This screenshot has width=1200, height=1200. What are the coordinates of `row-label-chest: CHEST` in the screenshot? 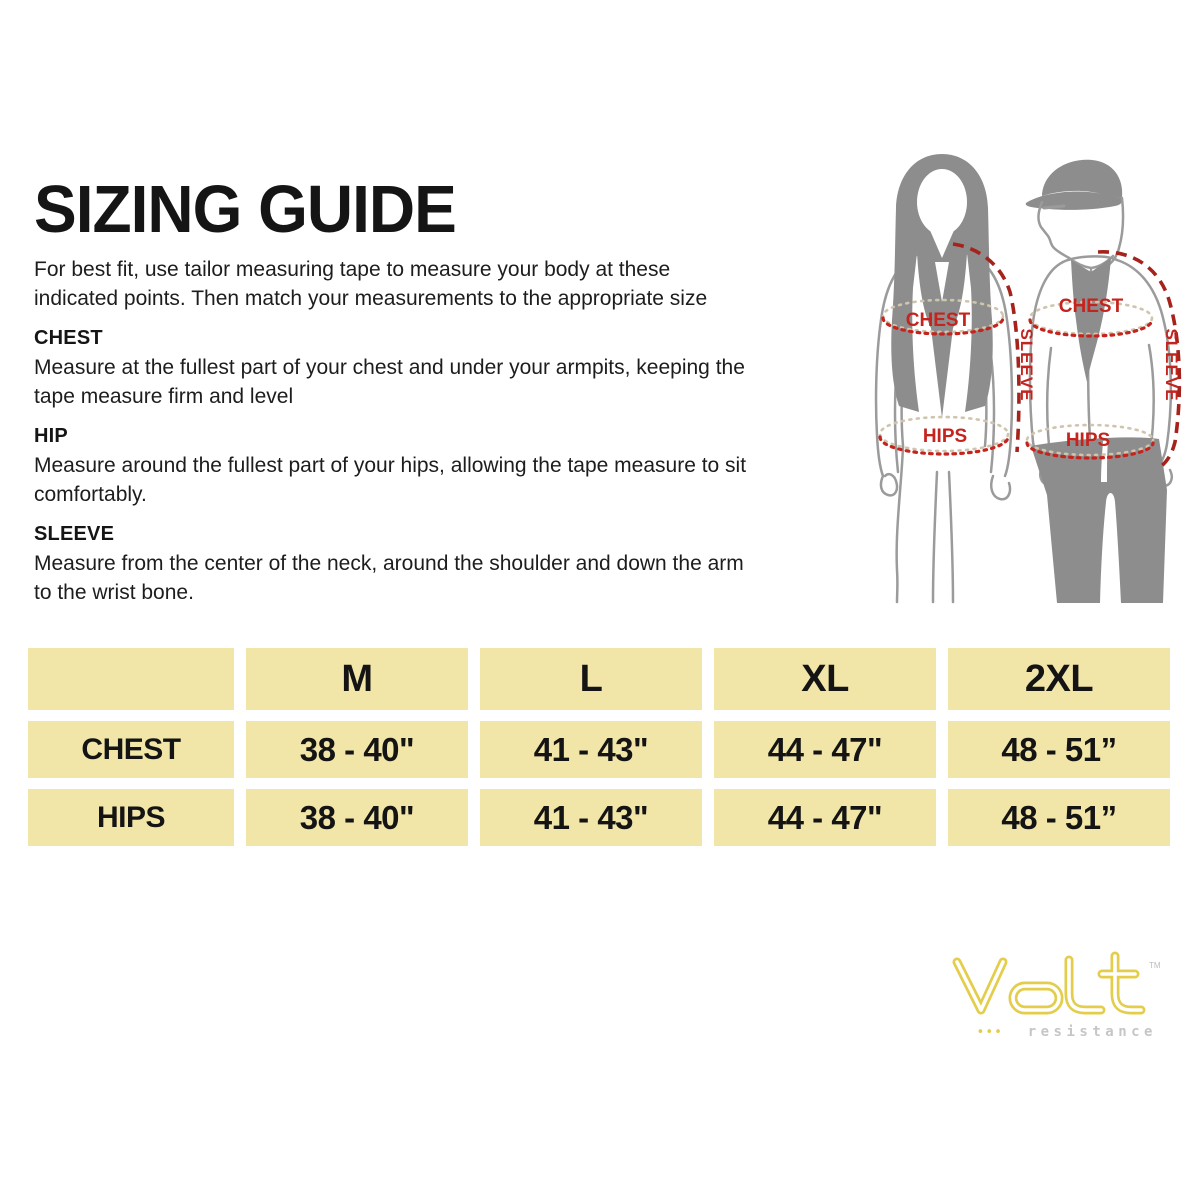 It's located at (131, 749).